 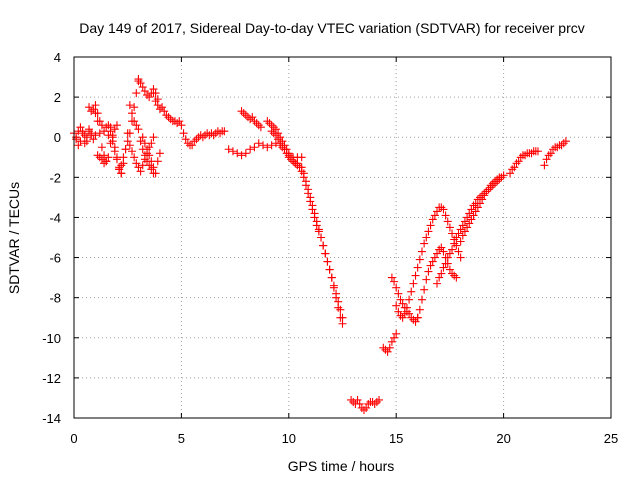 I want to click on y-tick-label: 0, so click(x=57, y=137).